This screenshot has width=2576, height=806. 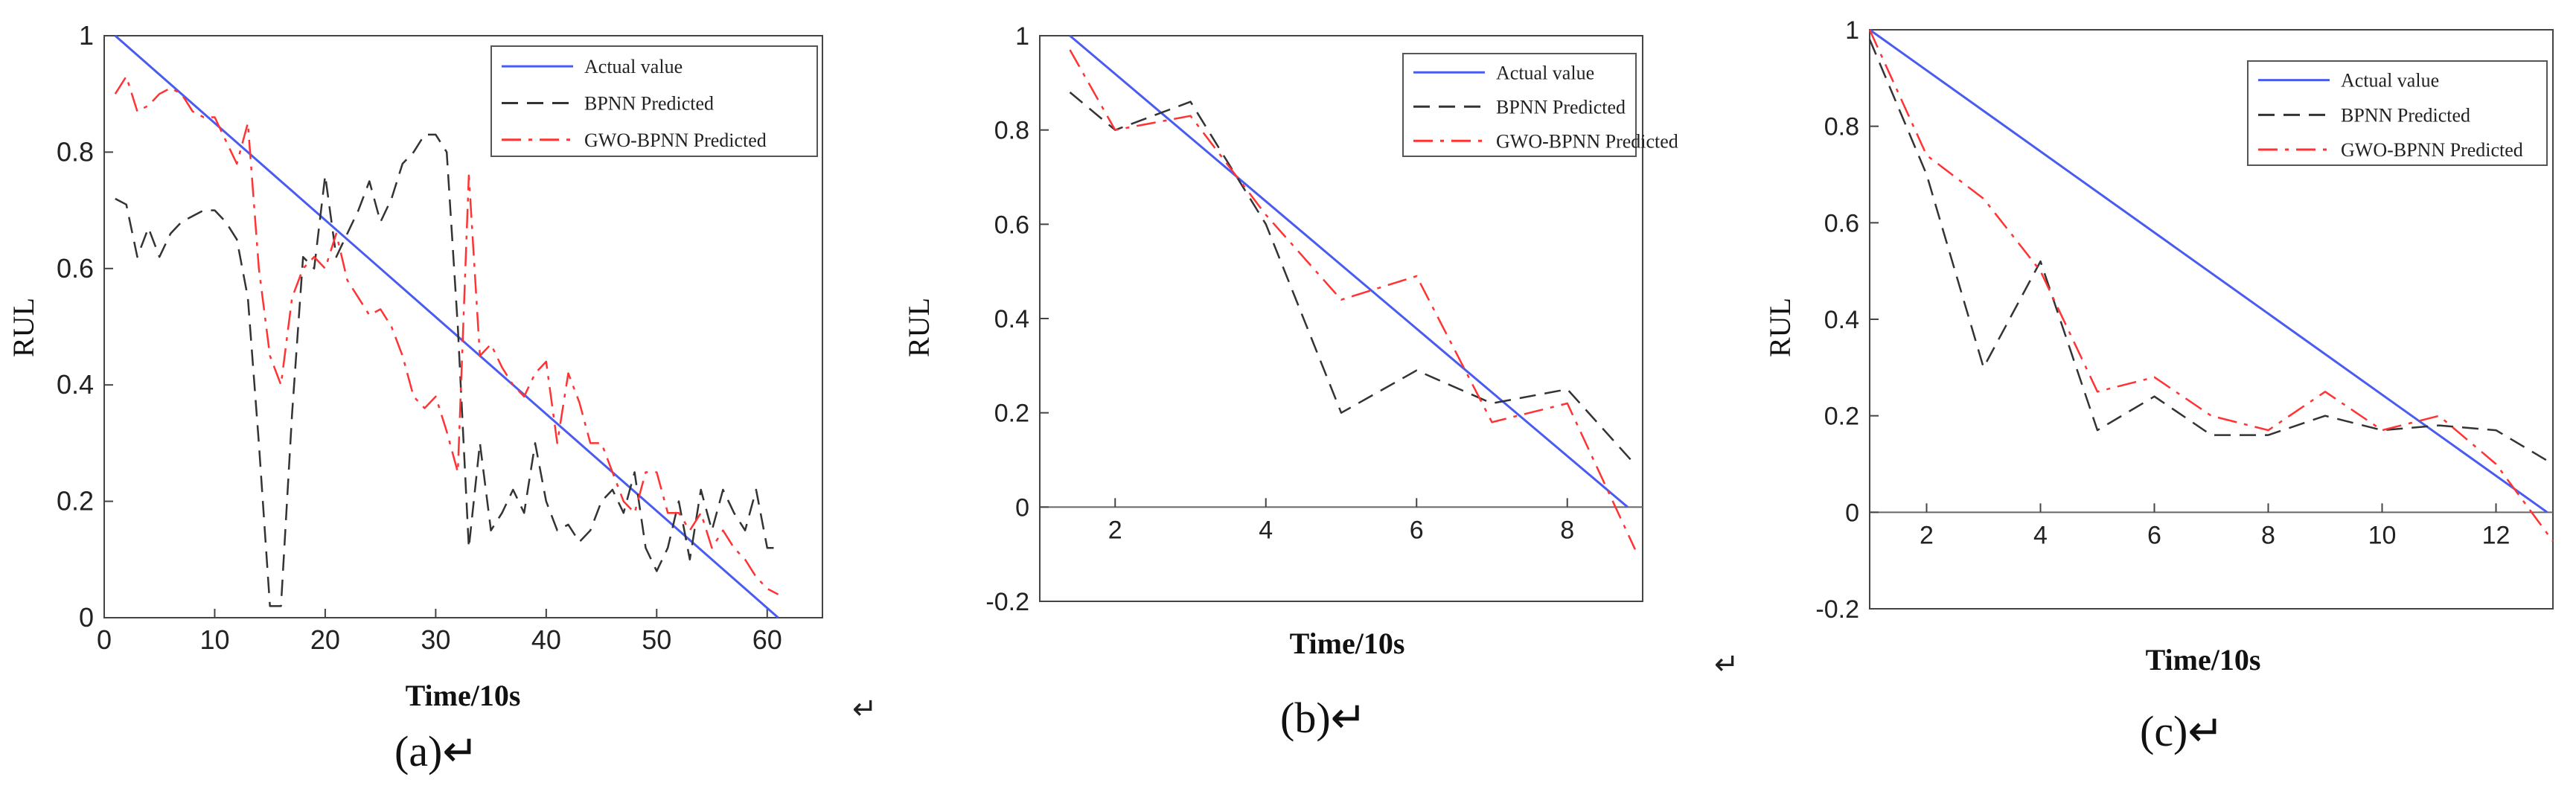 What do you see at coordinates (865, 709) in the screenshot?
I see `paragraph-mark-a: ↵` at bounding box center [865, 709].